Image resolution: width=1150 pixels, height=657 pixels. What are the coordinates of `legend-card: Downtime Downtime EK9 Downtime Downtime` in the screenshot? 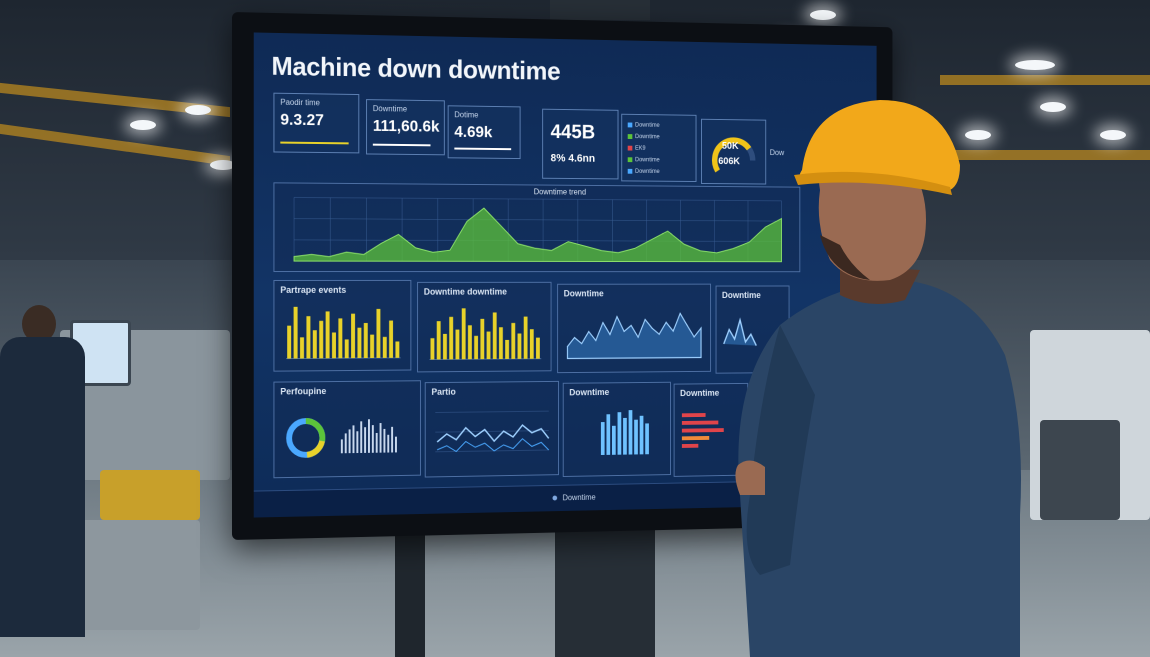 It's located at (658, 148).